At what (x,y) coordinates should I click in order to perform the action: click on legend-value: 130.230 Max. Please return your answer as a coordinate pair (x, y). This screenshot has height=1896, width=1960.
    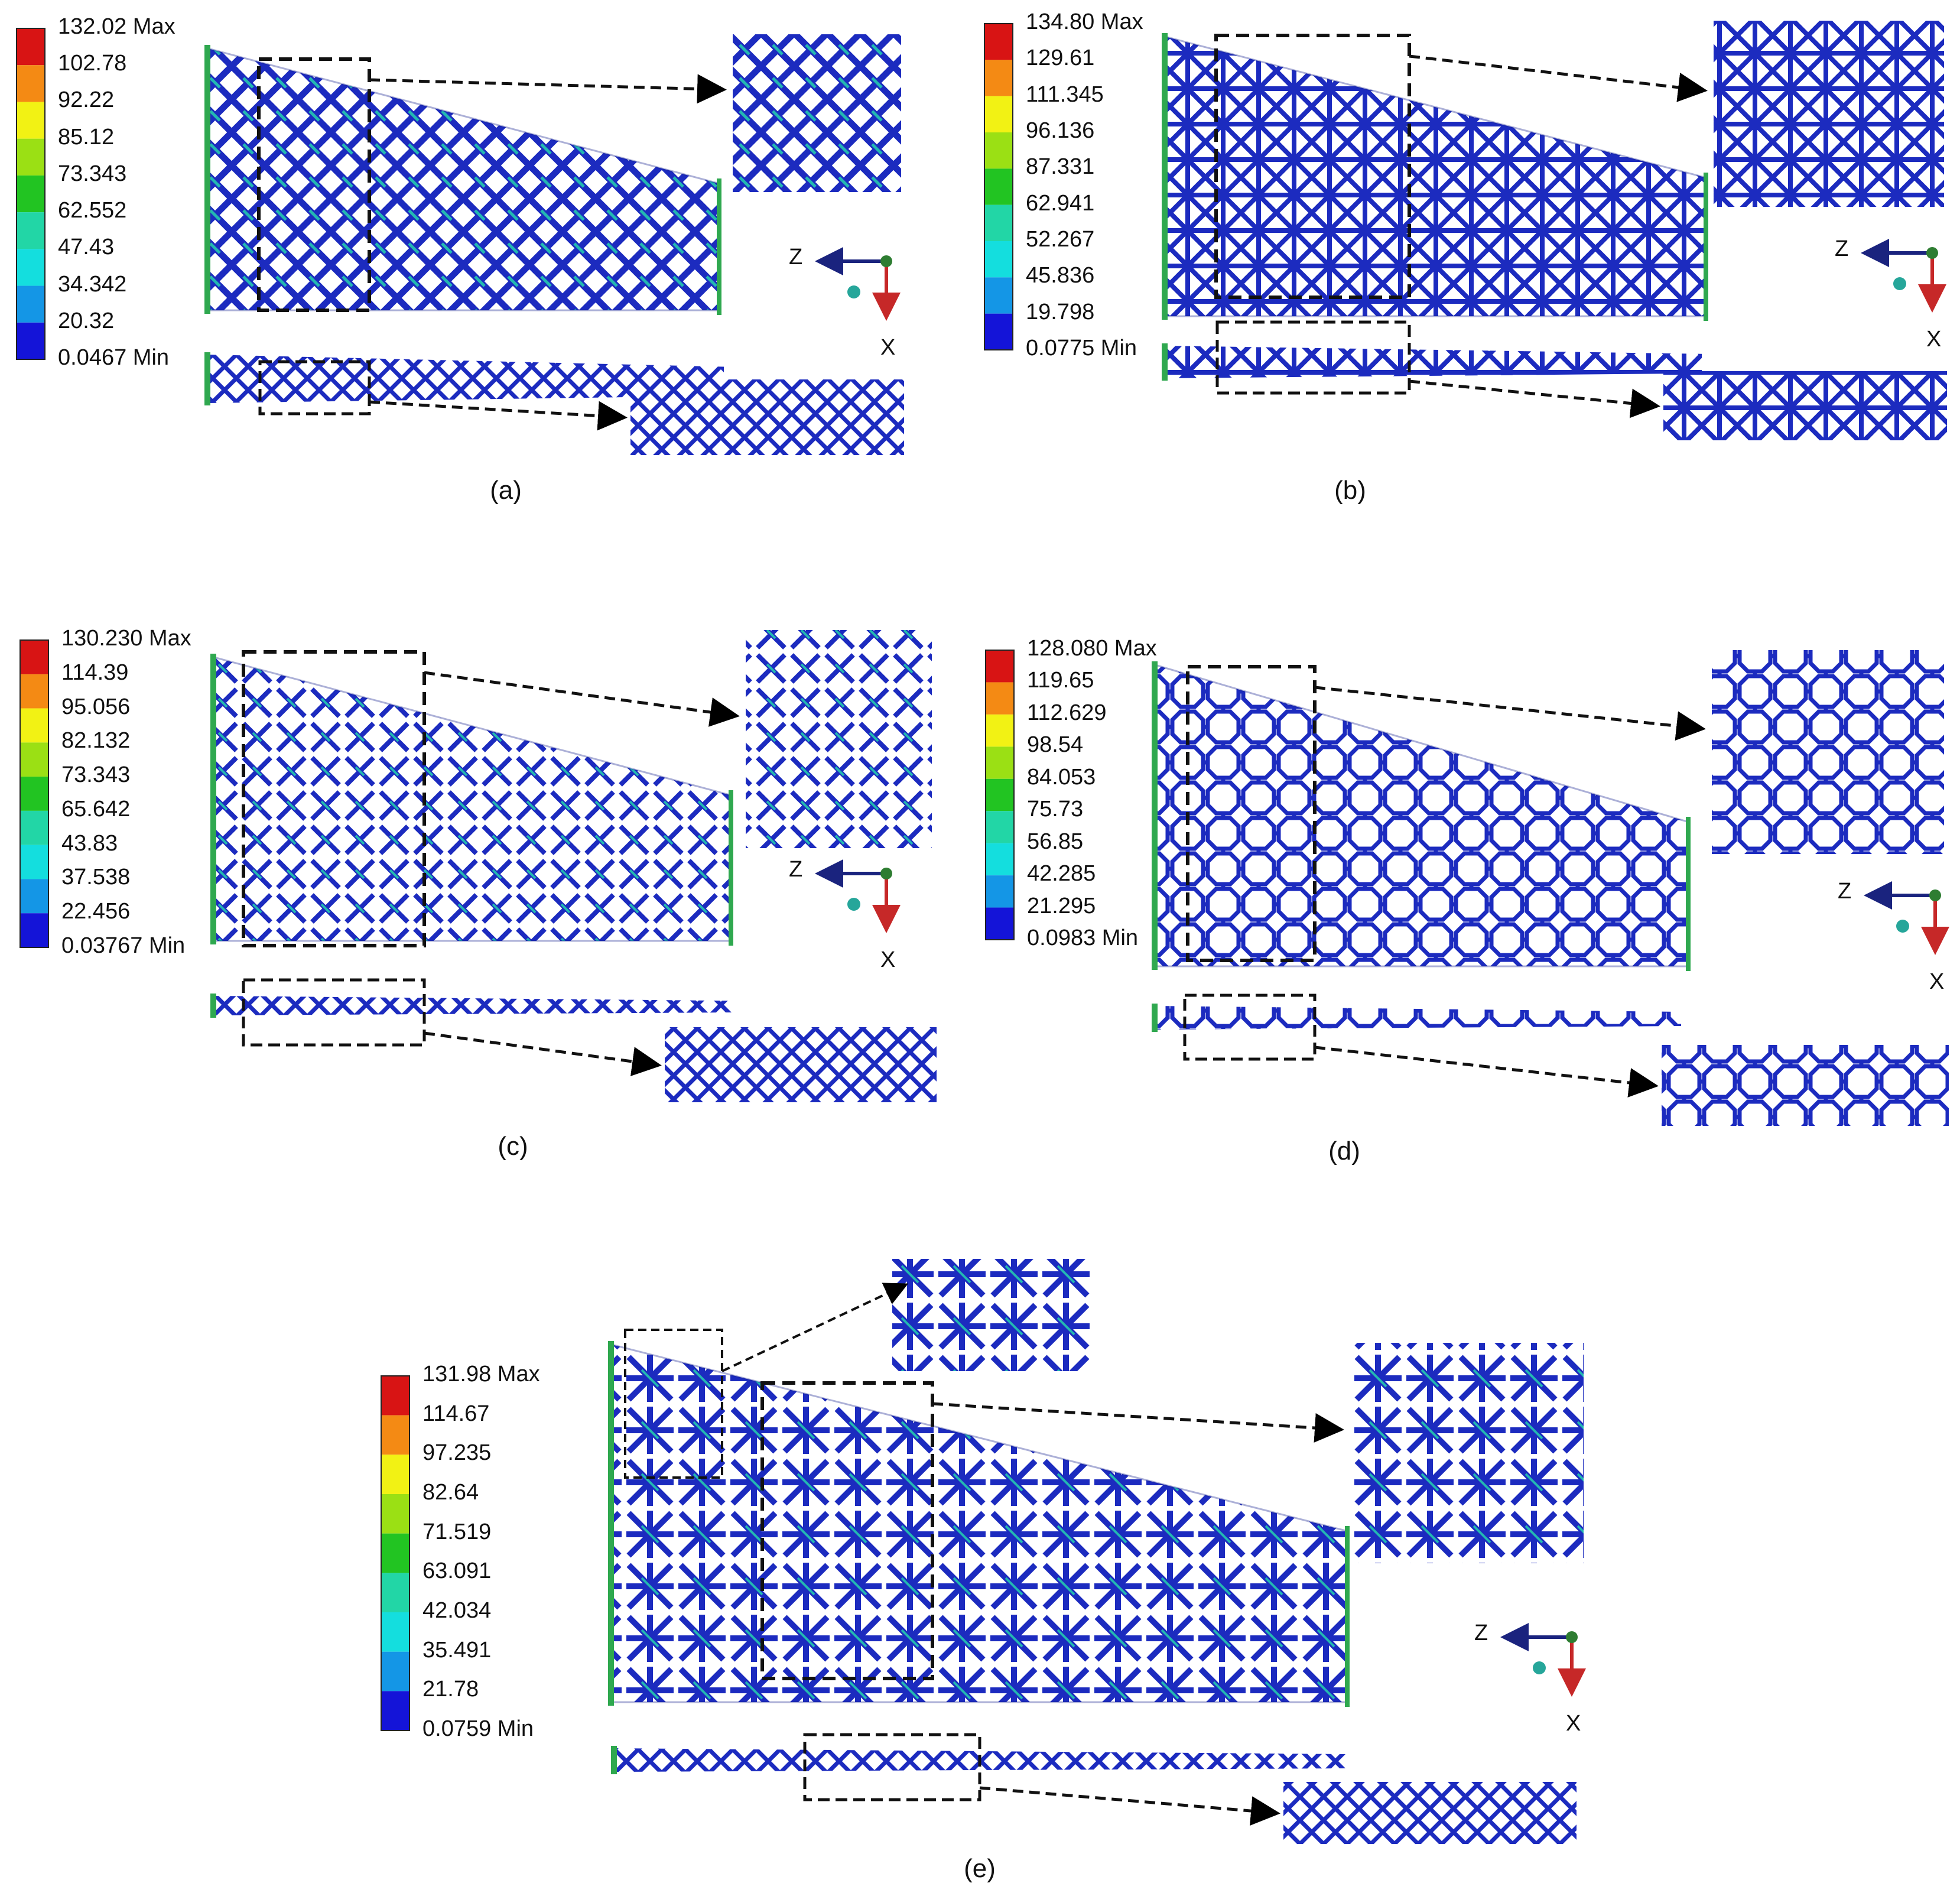
    Looking at the image, I should click on (126, 638).